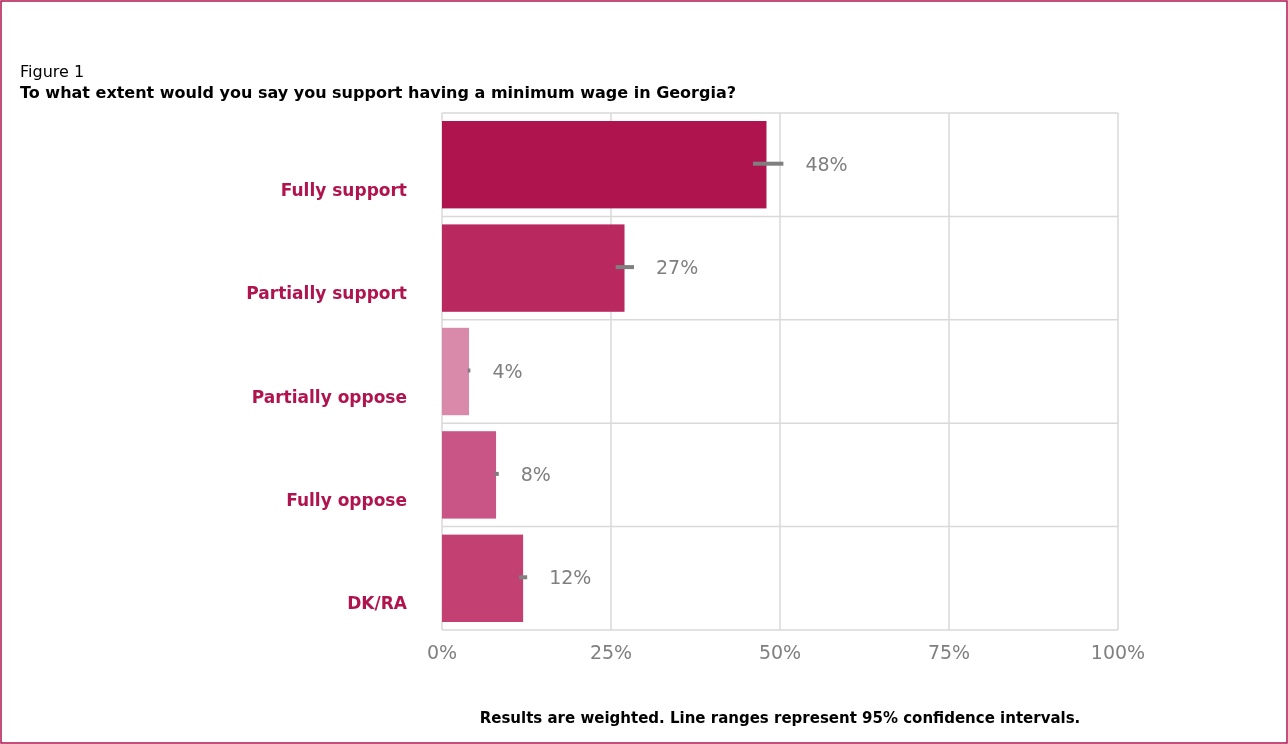  I want to click on x-tick-label: 0%, so click(442, 652).